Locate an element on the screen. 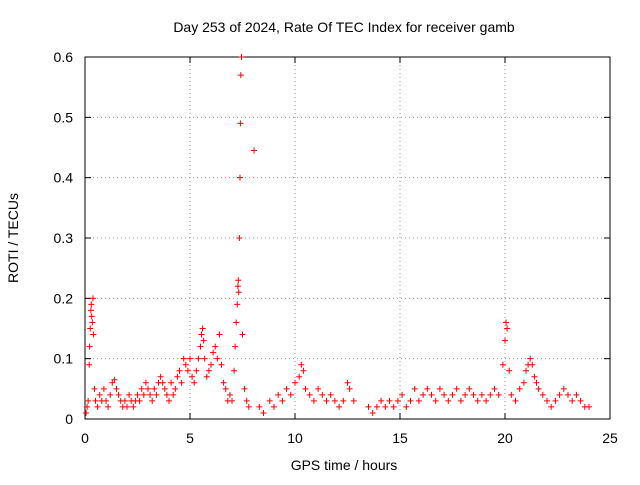 This screenshot has height=485, width=640. y-tick-label: 0.2 is located at coordinates (64, 298).